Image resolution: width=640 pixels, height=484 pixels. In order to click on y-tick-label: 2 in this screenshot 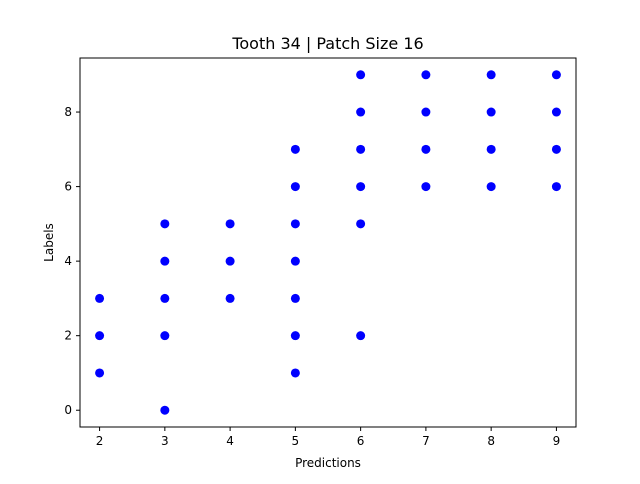, I will do `click(68, 336)`.